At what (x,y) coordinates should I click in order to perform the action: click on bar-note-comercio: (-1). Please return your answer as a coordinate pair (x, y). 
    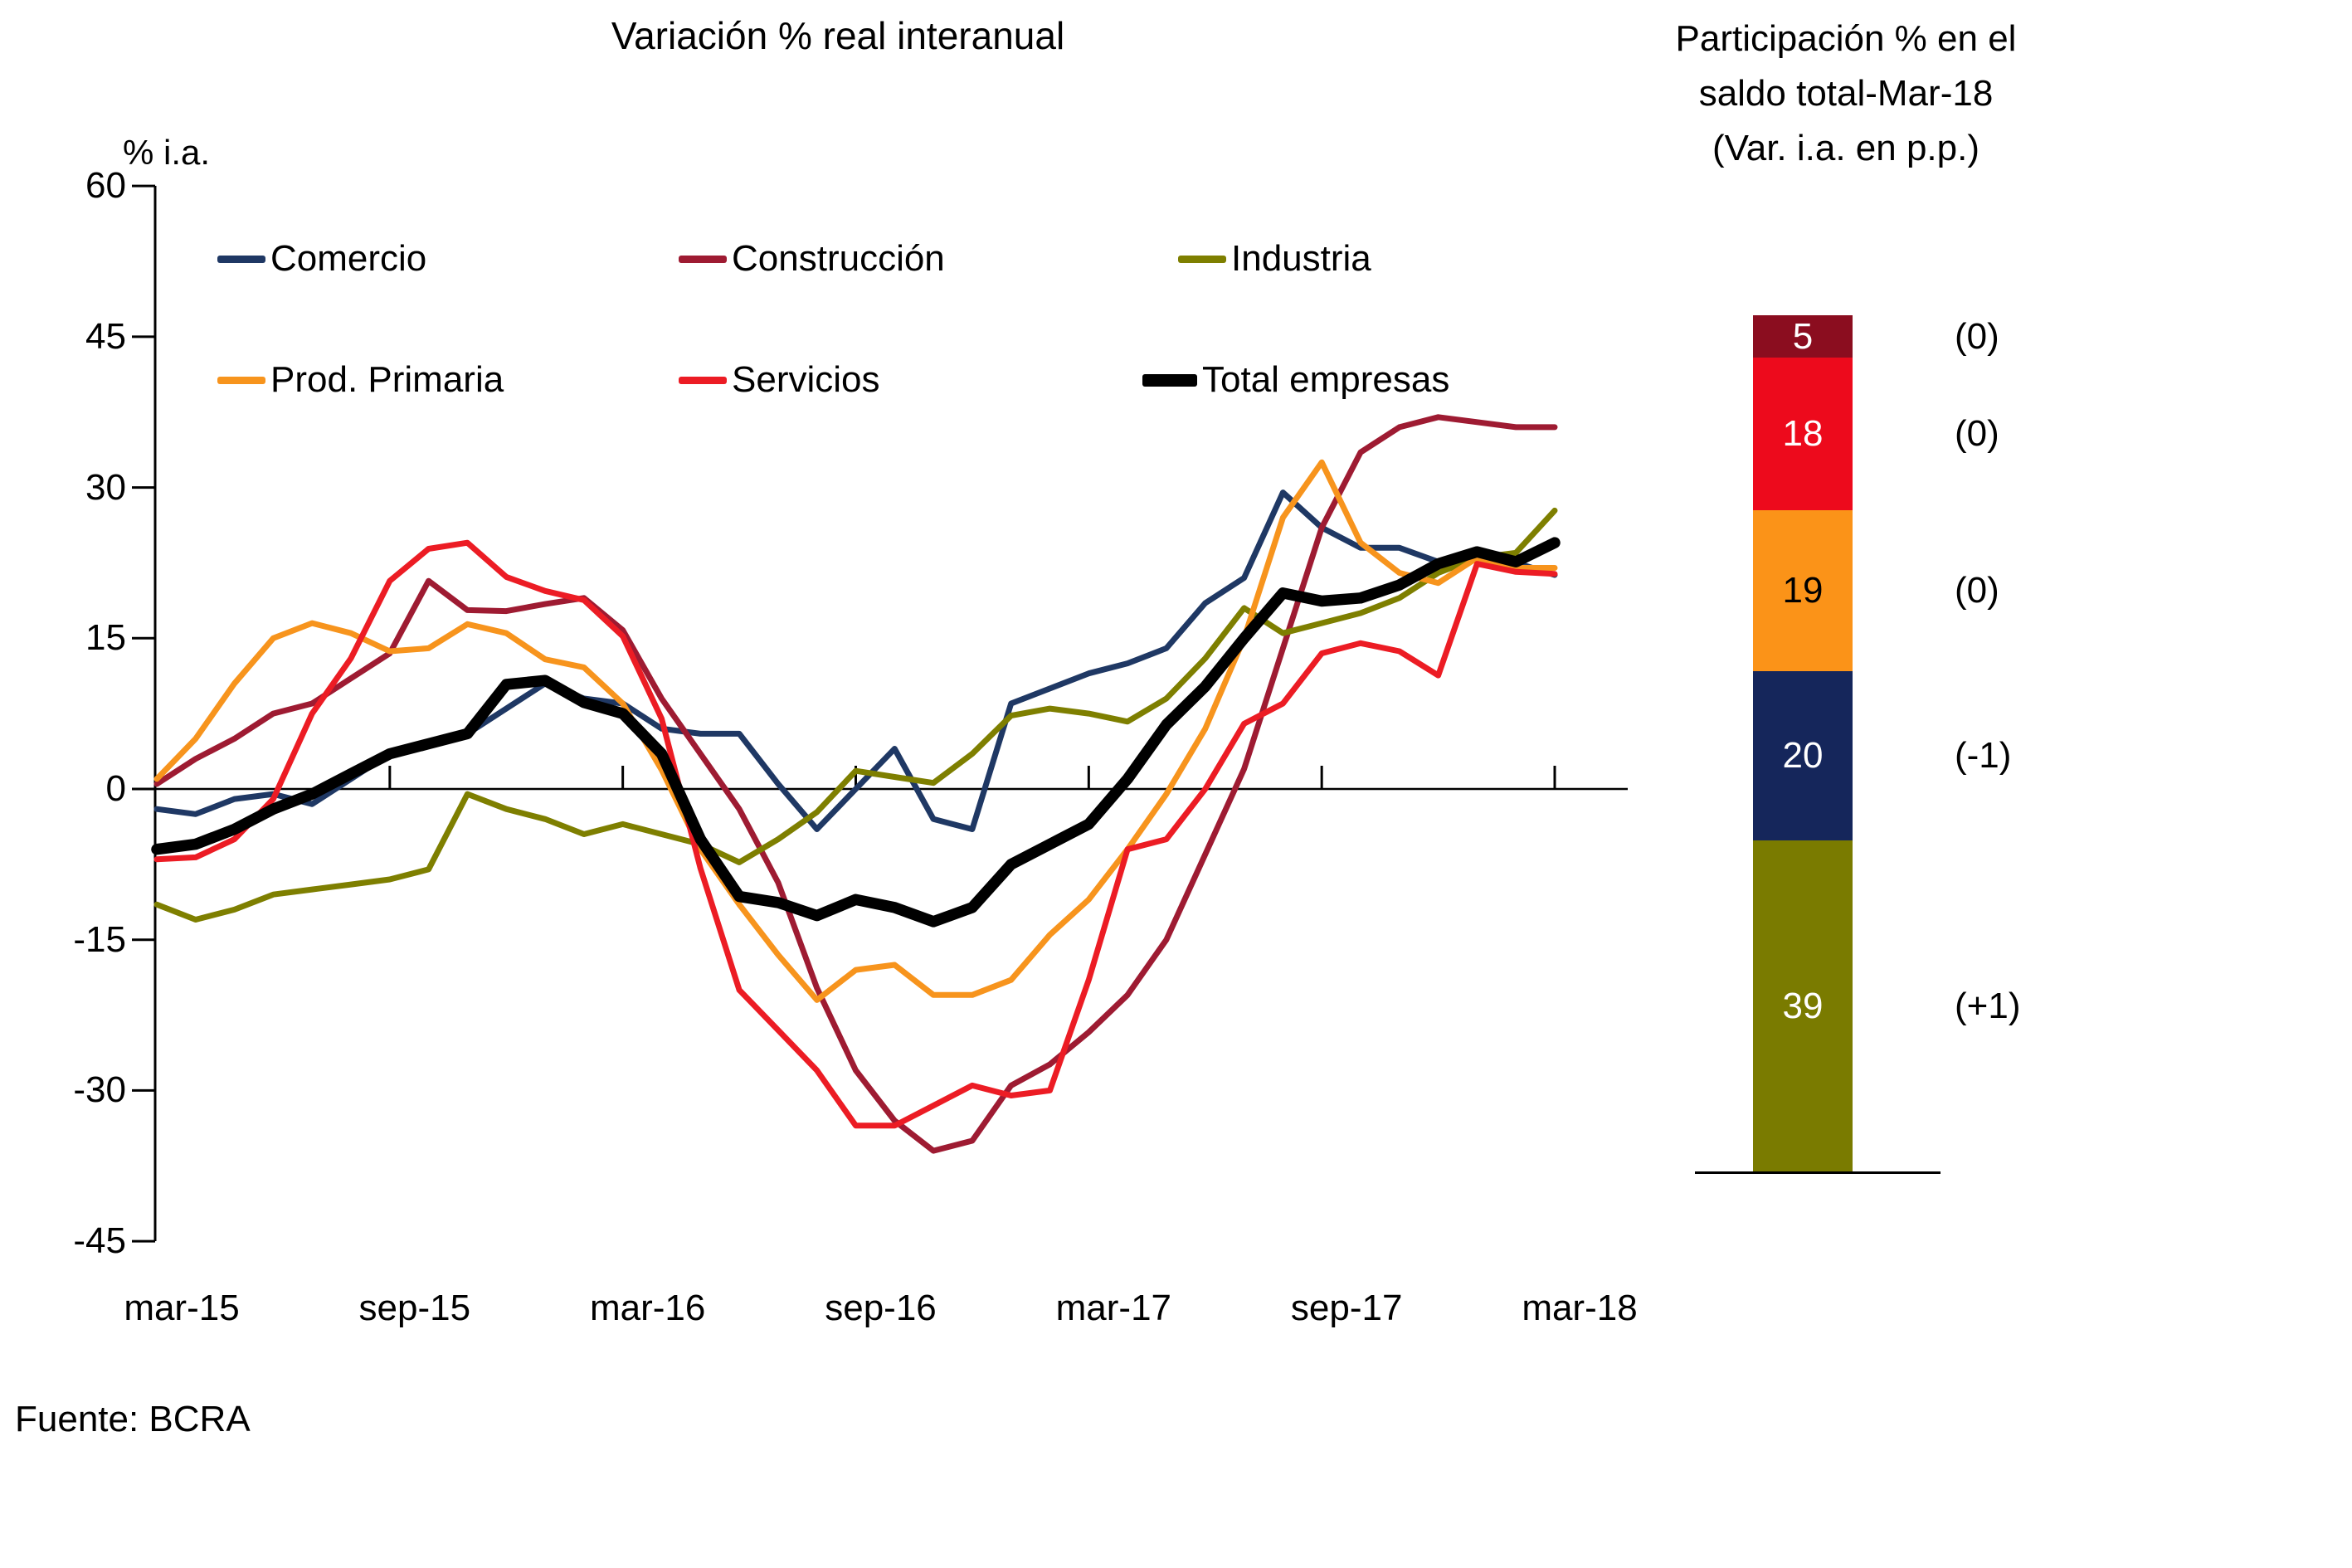
    Looking at the image, I should click on (1983, 756).